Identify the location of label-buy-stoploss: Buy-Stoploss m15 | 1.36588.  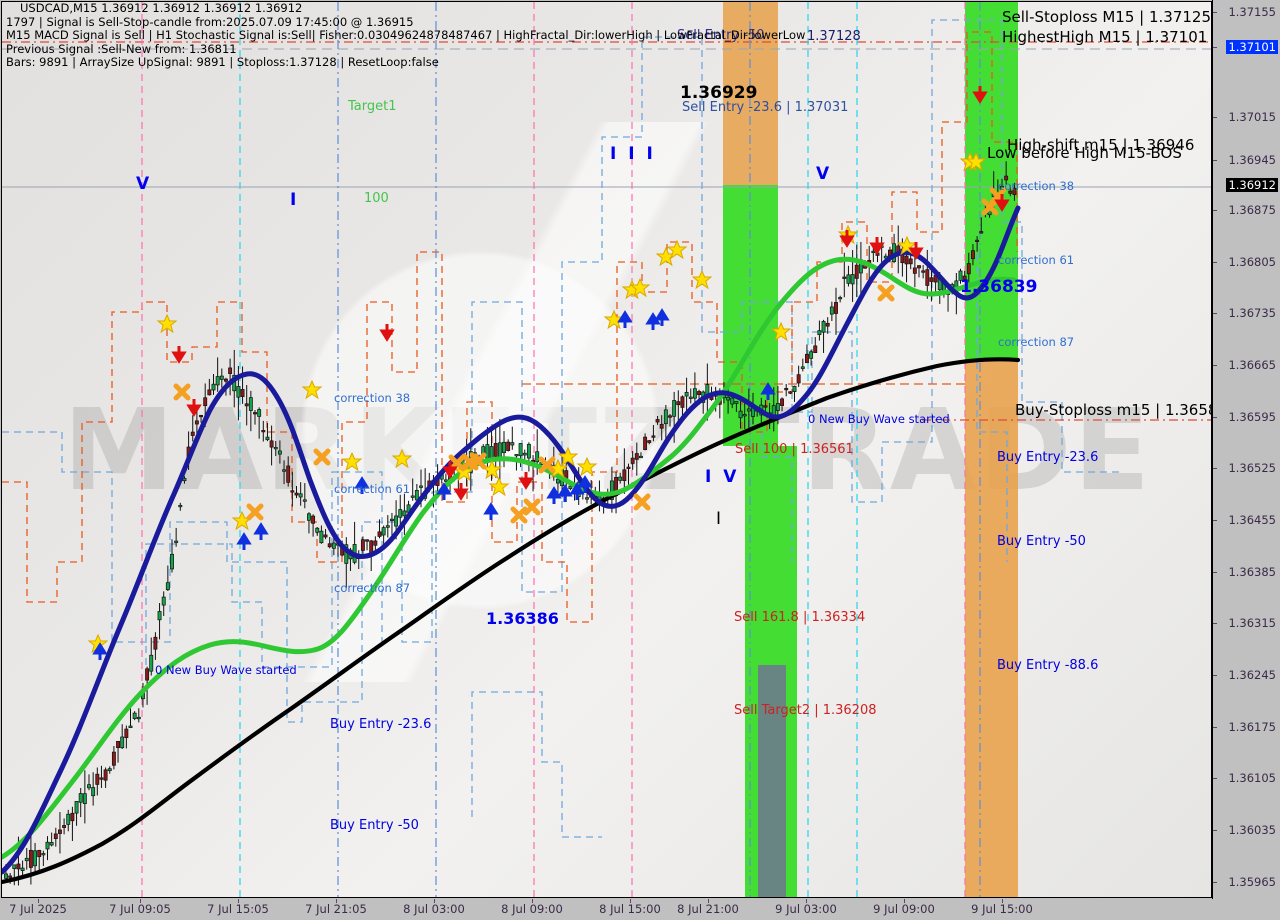
(1113, 410).